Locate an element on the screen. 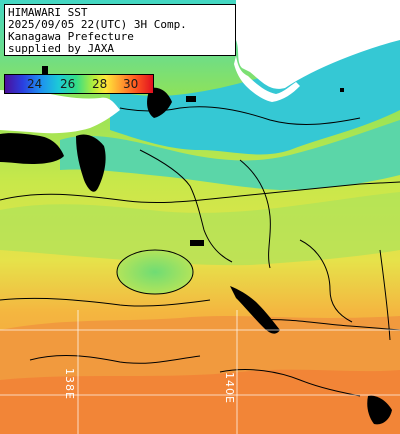 This screenshot has height=434, width=400. cool-eddy is located at coordinates (155, 272).